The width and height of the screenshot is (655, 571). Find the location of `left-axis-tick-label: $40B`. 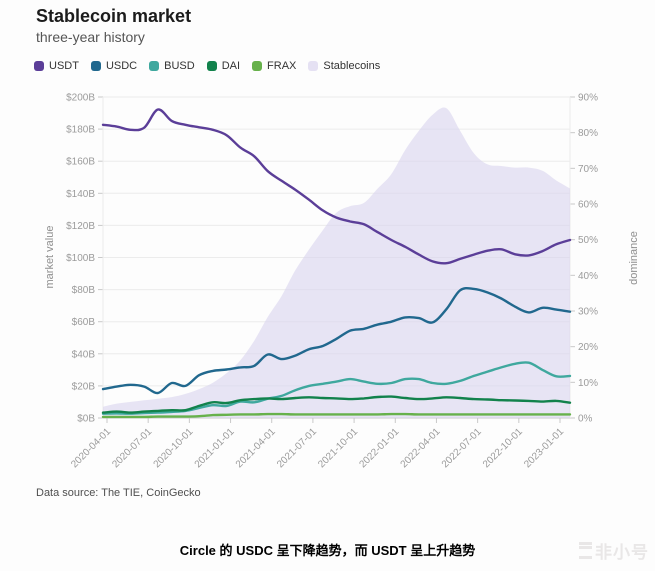

left-axis-tick-label: $40B is located at coordinates (84, 354).